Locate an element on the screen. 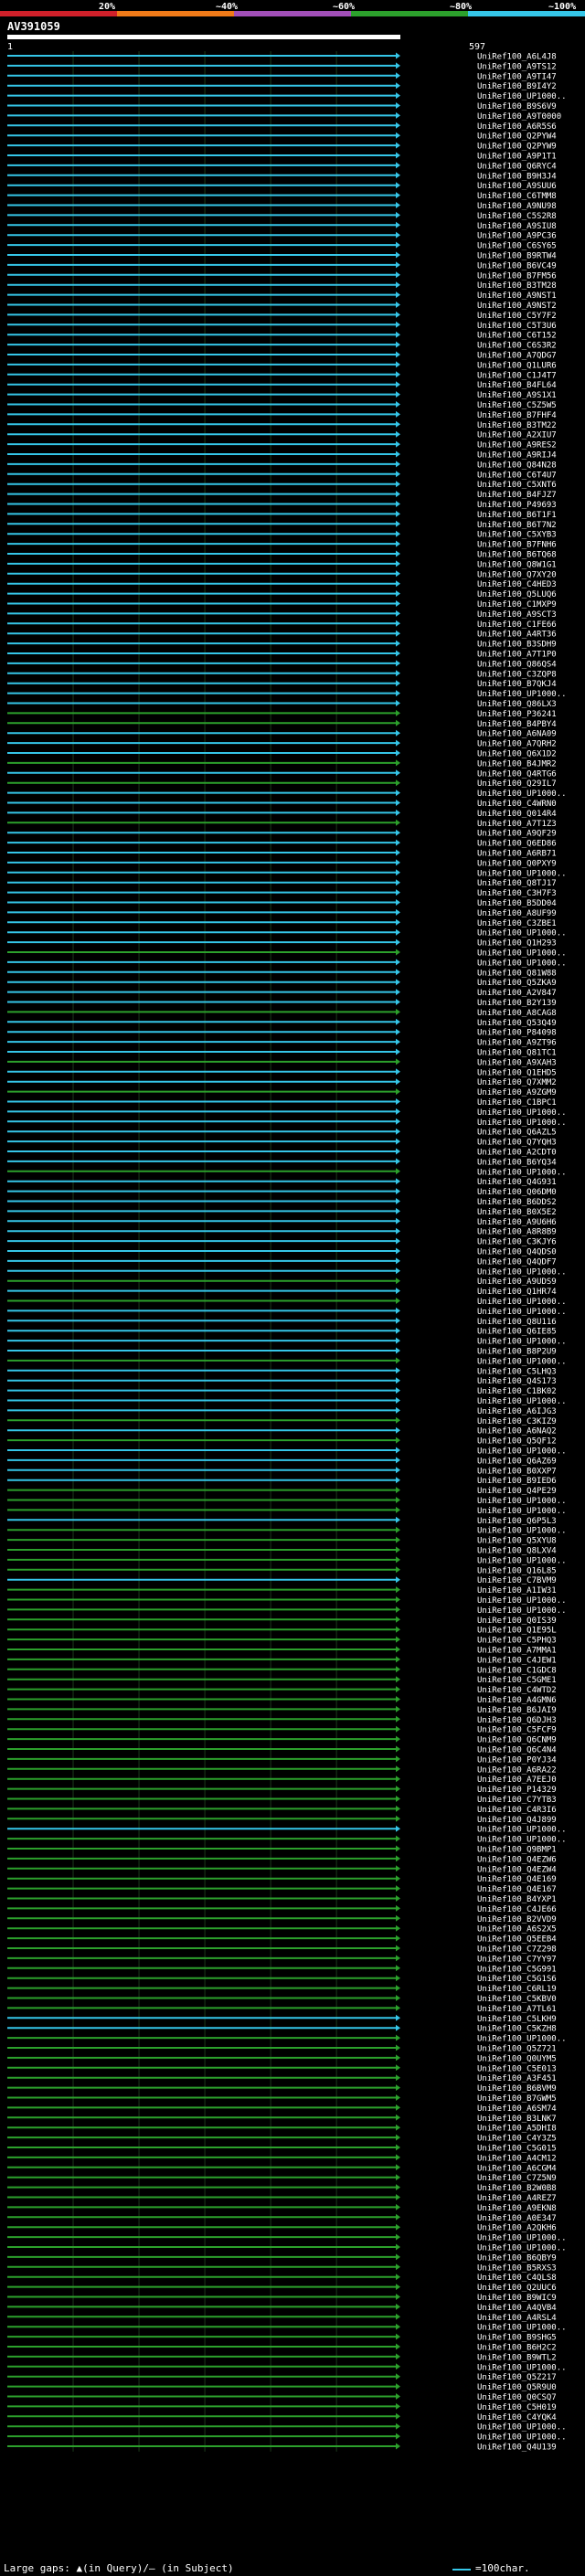 This screenshot has height=2576, width=585. hit-label: UniRef100_C5G991 is located at coordinates (517, 1969).